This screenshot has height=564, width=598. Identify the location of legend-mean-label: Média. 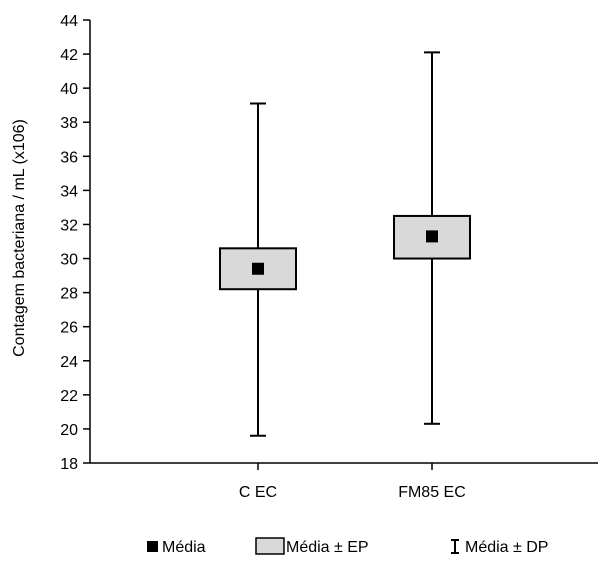
(184, 547).